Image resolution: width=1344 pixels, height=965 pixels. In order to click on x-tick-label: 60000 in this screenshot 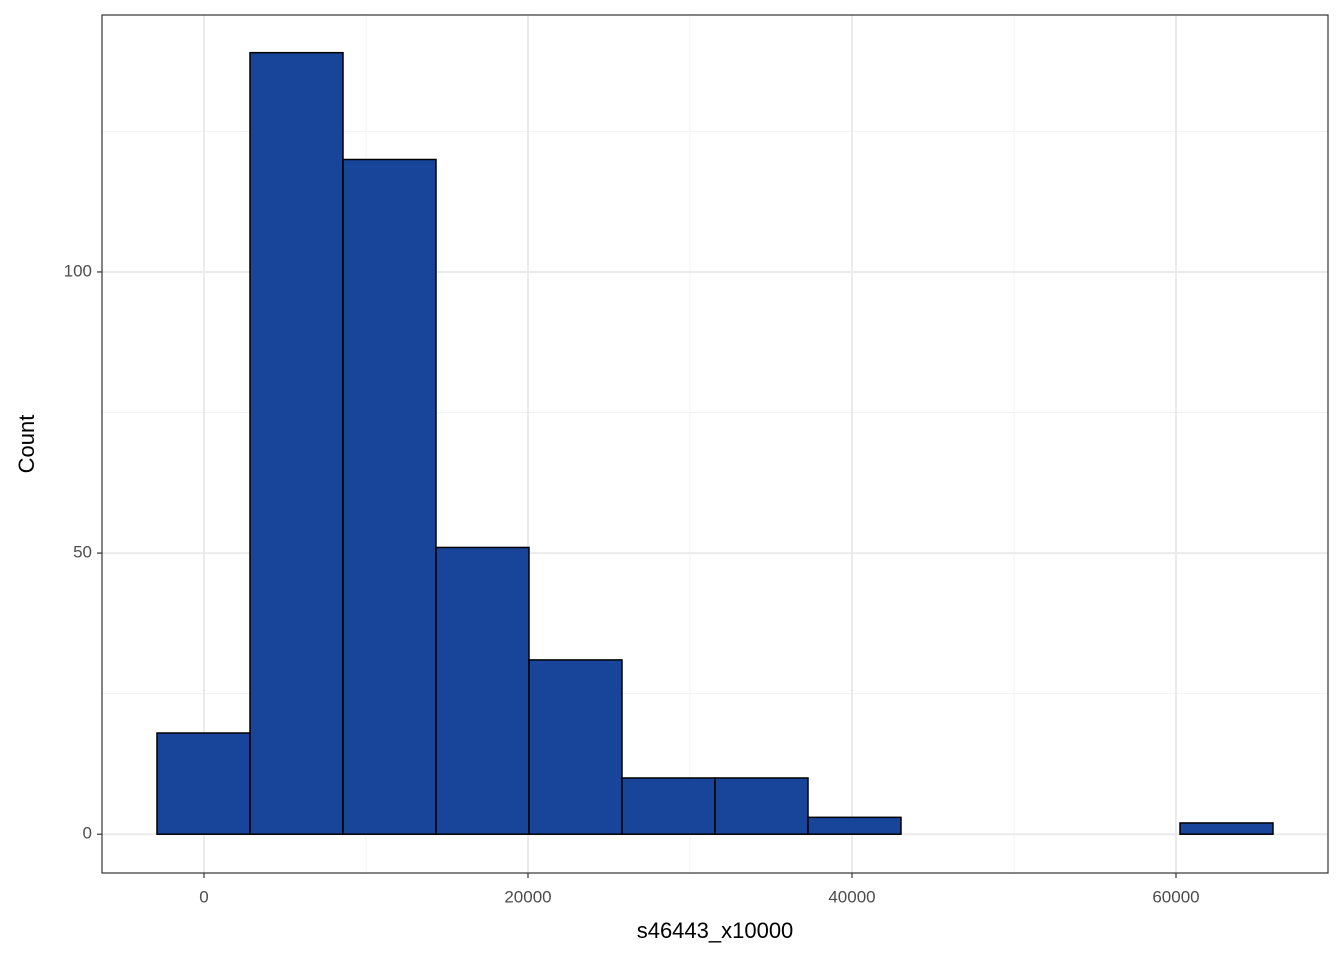, I will do `click(1175, 896)`.